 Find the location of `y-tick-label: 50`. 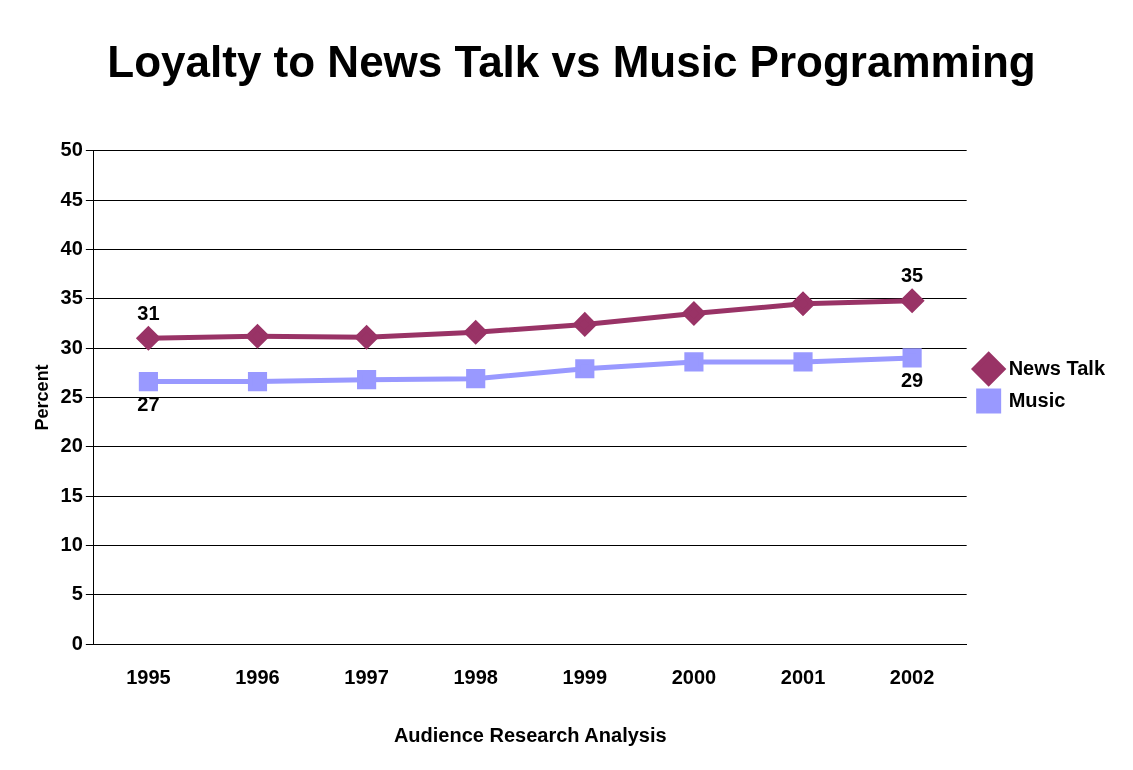

y-tick-label: 50 is located at coordinates (71, 149).